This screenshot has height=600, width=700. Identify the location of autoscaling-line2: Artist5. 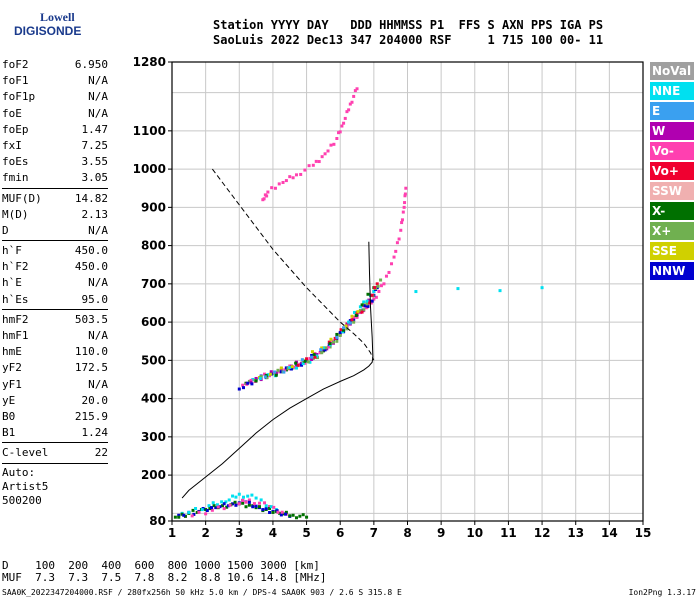
(25, 486).